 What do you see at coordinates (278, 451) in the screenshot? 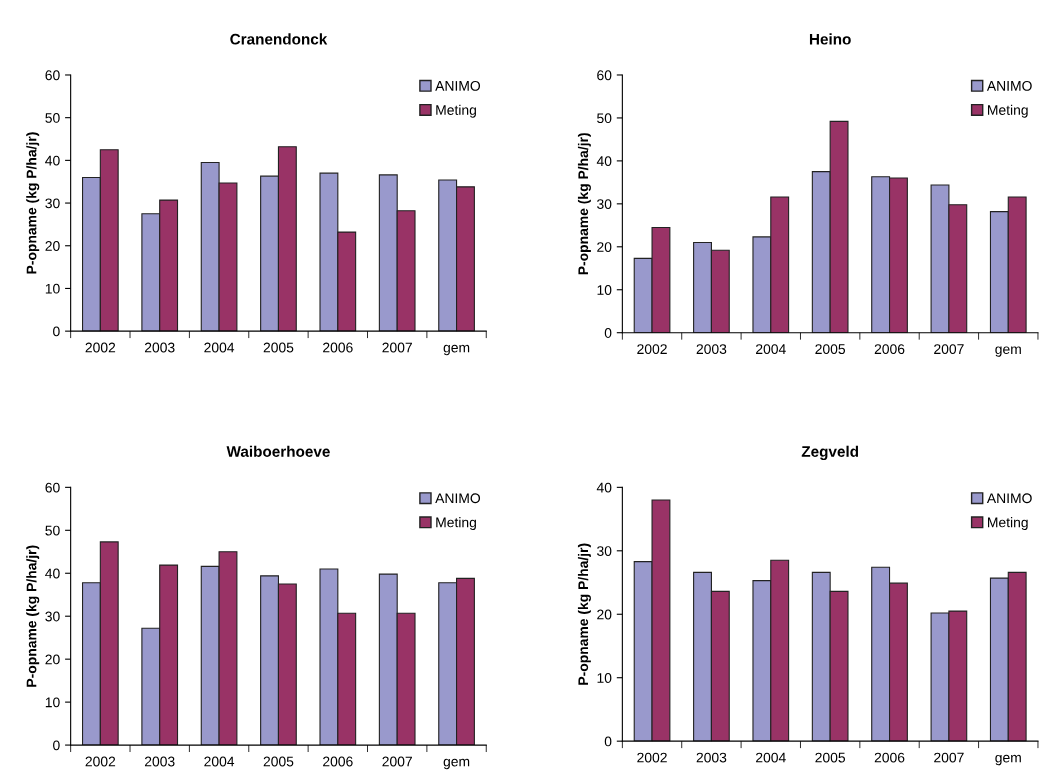
I see `chart-title: Waiboerhoeve` at bounding box center [278, 451].